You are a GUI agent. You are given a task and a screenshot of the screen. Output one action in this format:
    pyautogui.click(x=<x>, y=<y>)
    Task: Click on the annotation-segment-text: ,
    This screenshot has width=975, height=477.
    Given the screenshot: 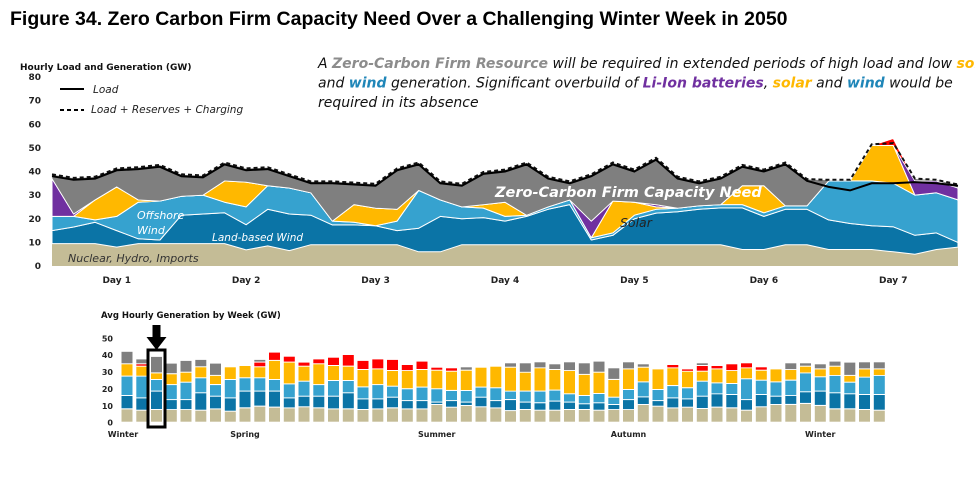 What is the action you would take?
    pyautogui.click(x=768, y=84)
    